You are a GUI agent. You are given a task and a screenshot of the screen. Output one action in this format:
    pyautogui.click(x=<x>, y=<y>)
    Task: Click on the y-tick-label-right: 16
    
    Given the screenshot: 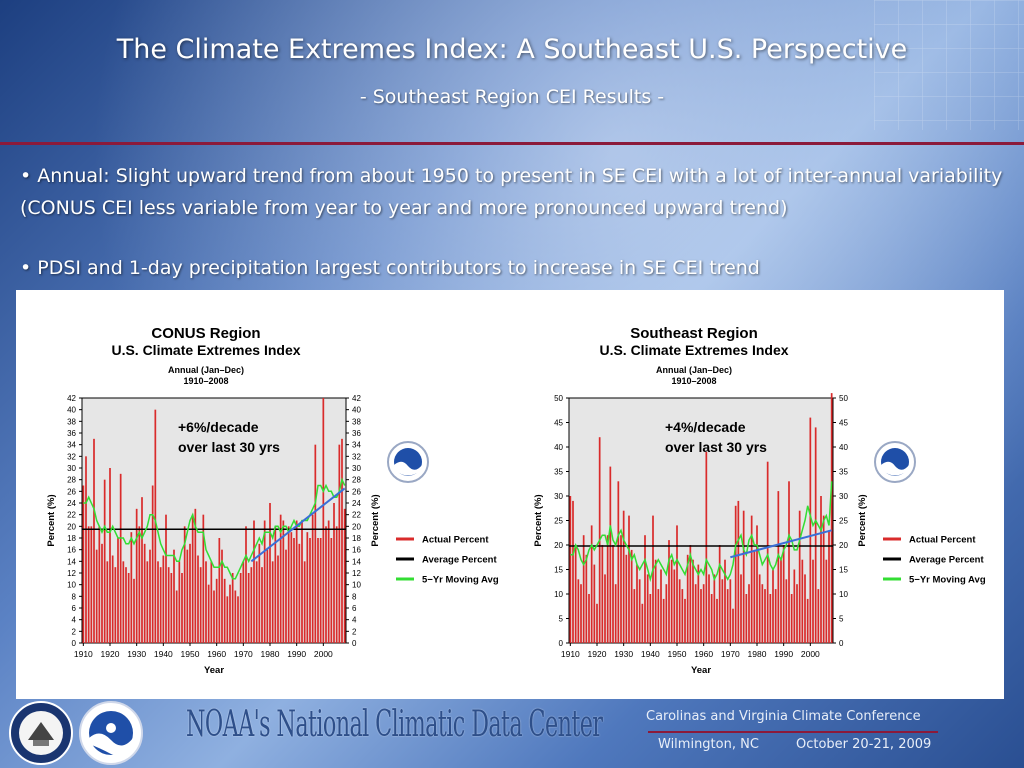 What is the action you would take?
    pyautogui.click(x=356, y=550)
    